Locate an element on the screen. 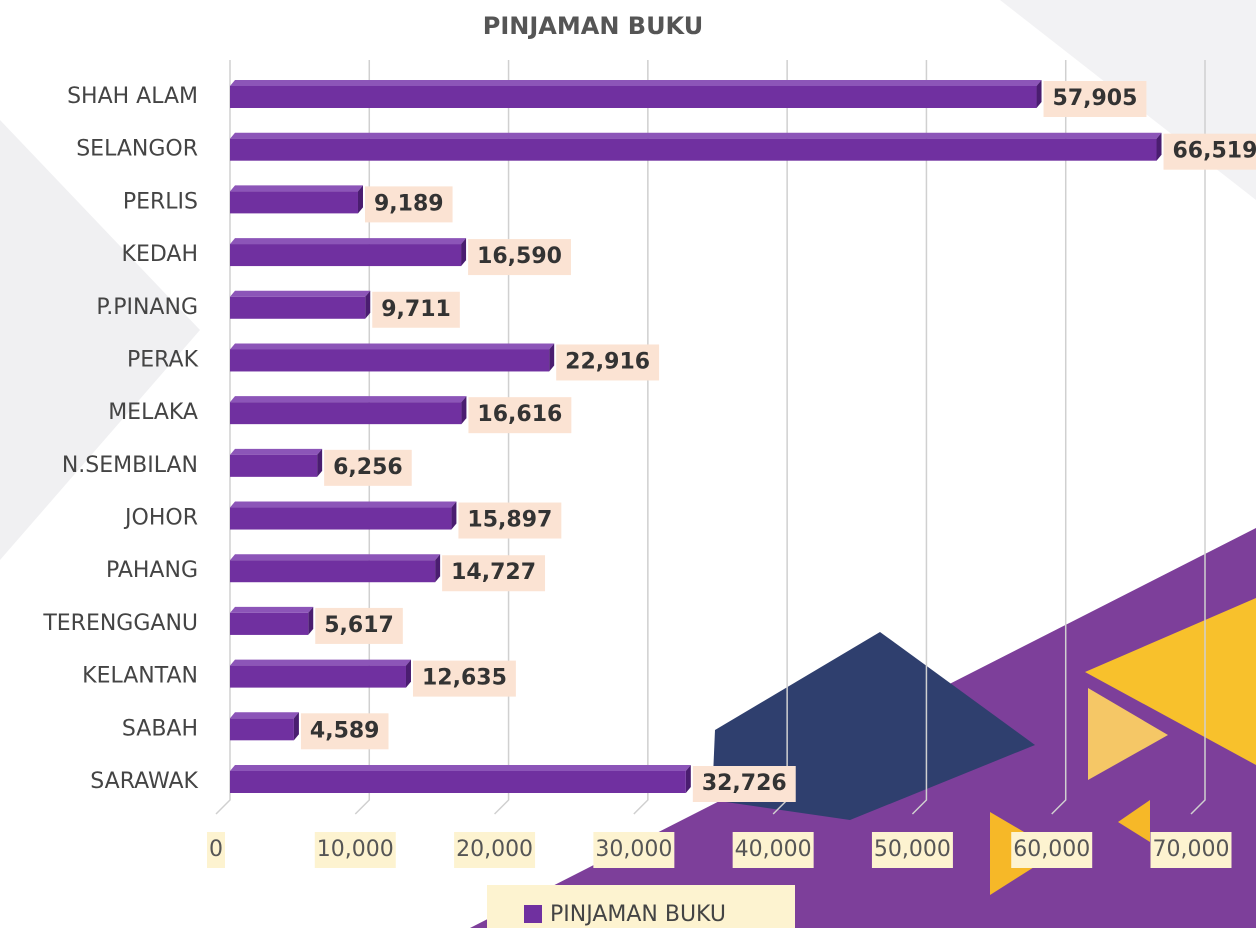 This screenshot has width=1256, height=928. x-tick-label: 0 is located at coordinates (216, 849).